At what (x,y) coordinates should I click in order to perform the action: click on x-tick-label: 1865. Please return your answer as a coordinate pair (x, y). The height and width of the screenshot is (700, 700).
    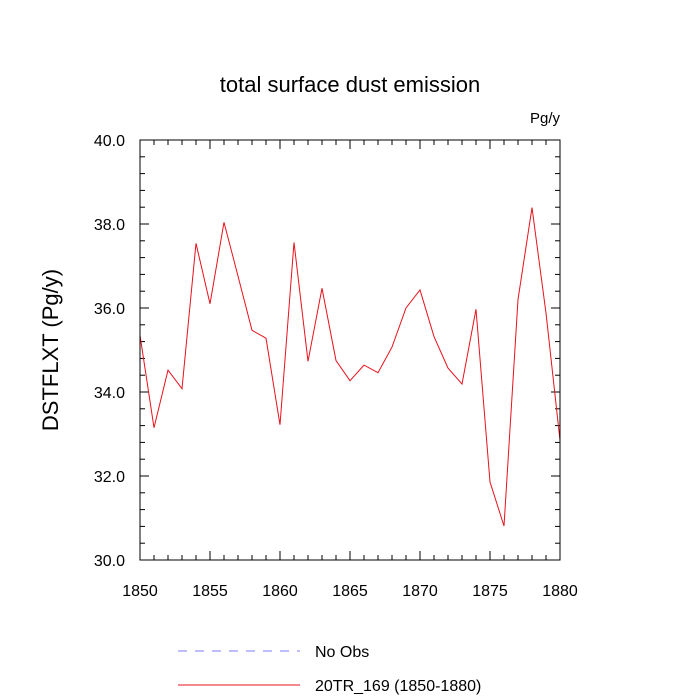
    Looking at the image, I should click on (350, 591).